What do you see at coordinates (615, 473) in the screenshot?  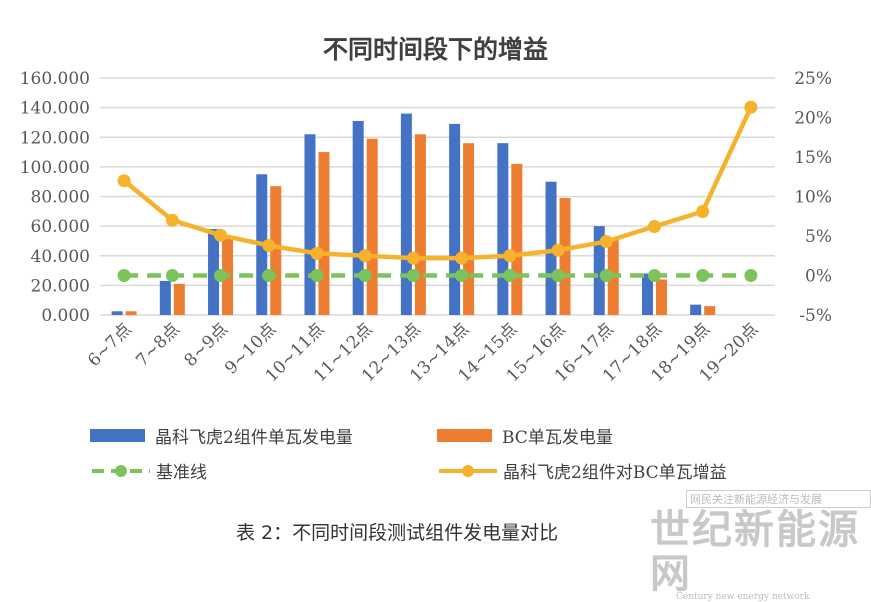 I see `legend-label: 晶科飞虎2组件对BC单瓦增益` at bounding box center [615, 473].